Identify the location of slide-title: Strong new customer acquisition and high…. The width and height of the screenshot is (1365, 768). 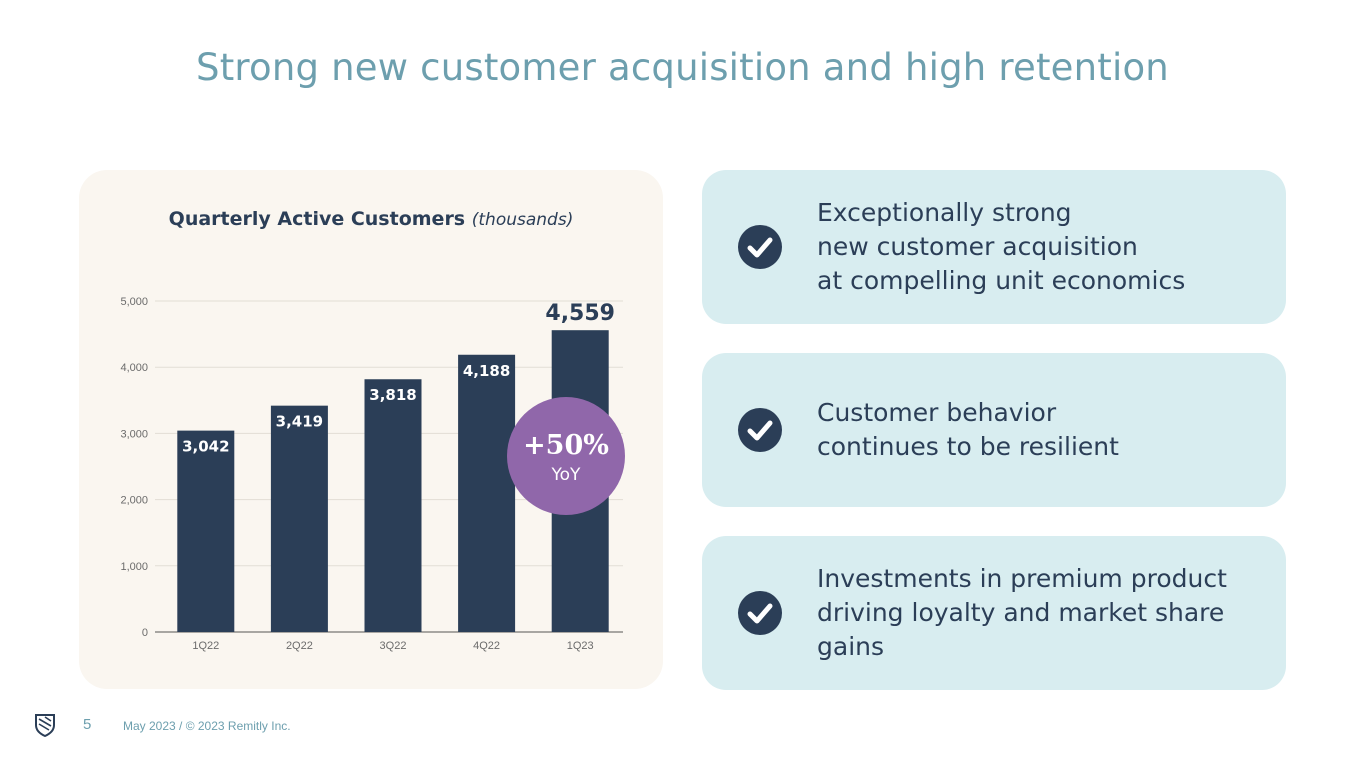
(682, 67).